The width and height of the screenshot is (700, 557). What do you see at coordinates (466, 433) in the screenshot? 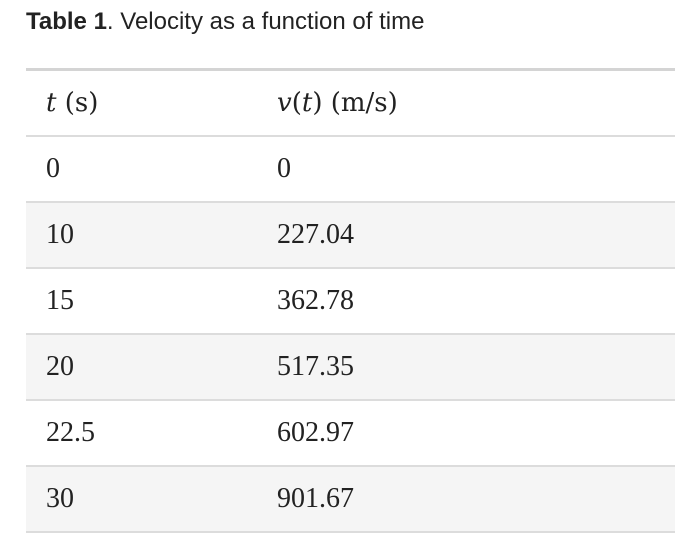
I see `cell-velocity: 602.97` at bounding box center [466, 433].